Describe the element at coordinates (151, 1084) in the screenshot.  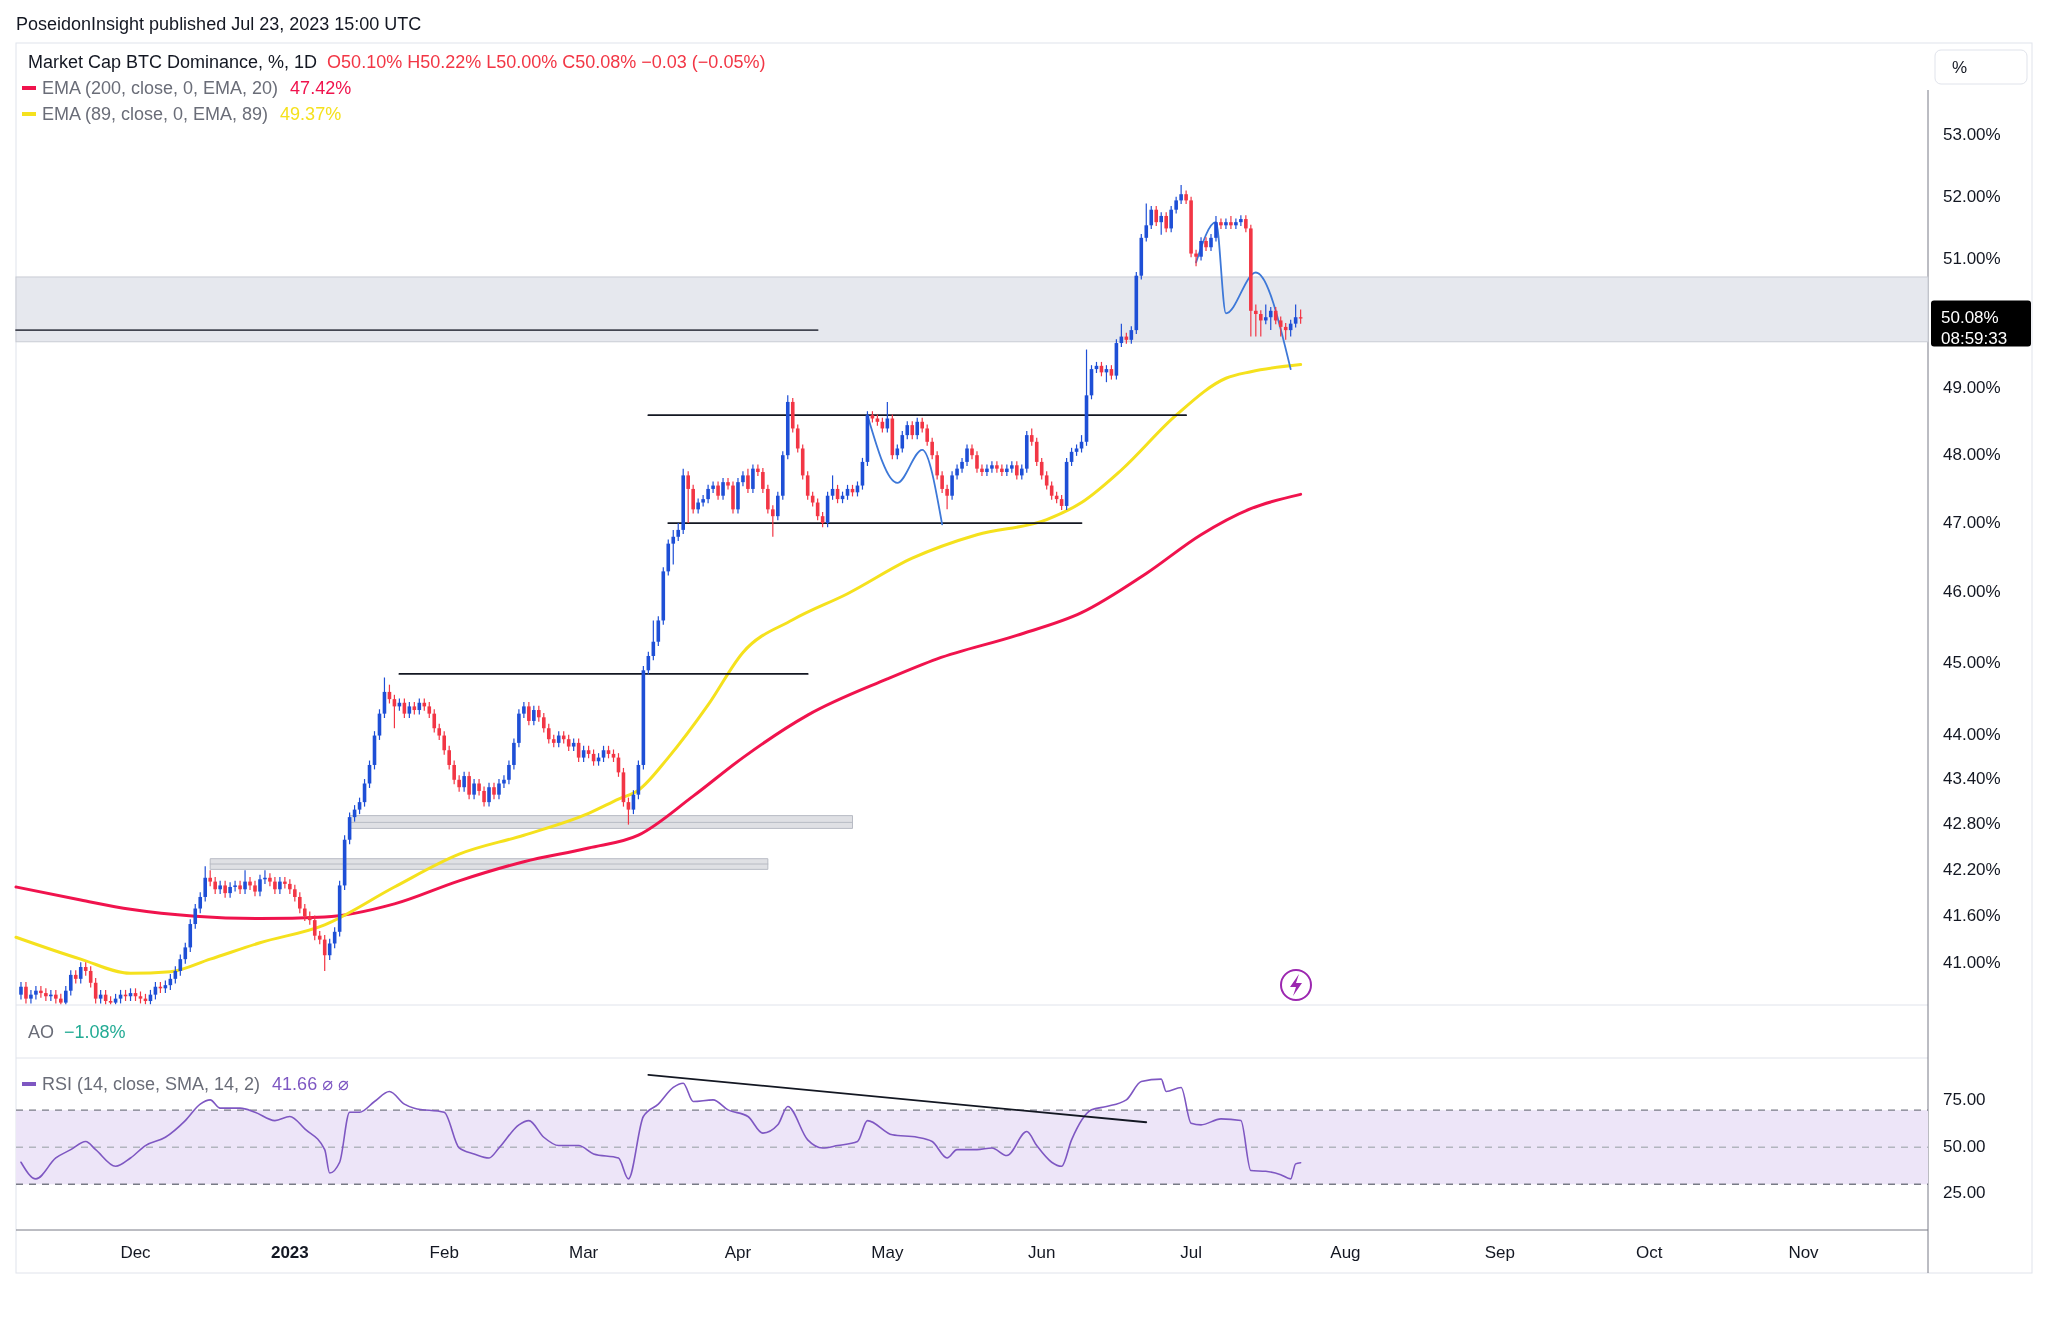
I see `legend-label: RSI (14, close, SMA, 14, 2)` at that location.